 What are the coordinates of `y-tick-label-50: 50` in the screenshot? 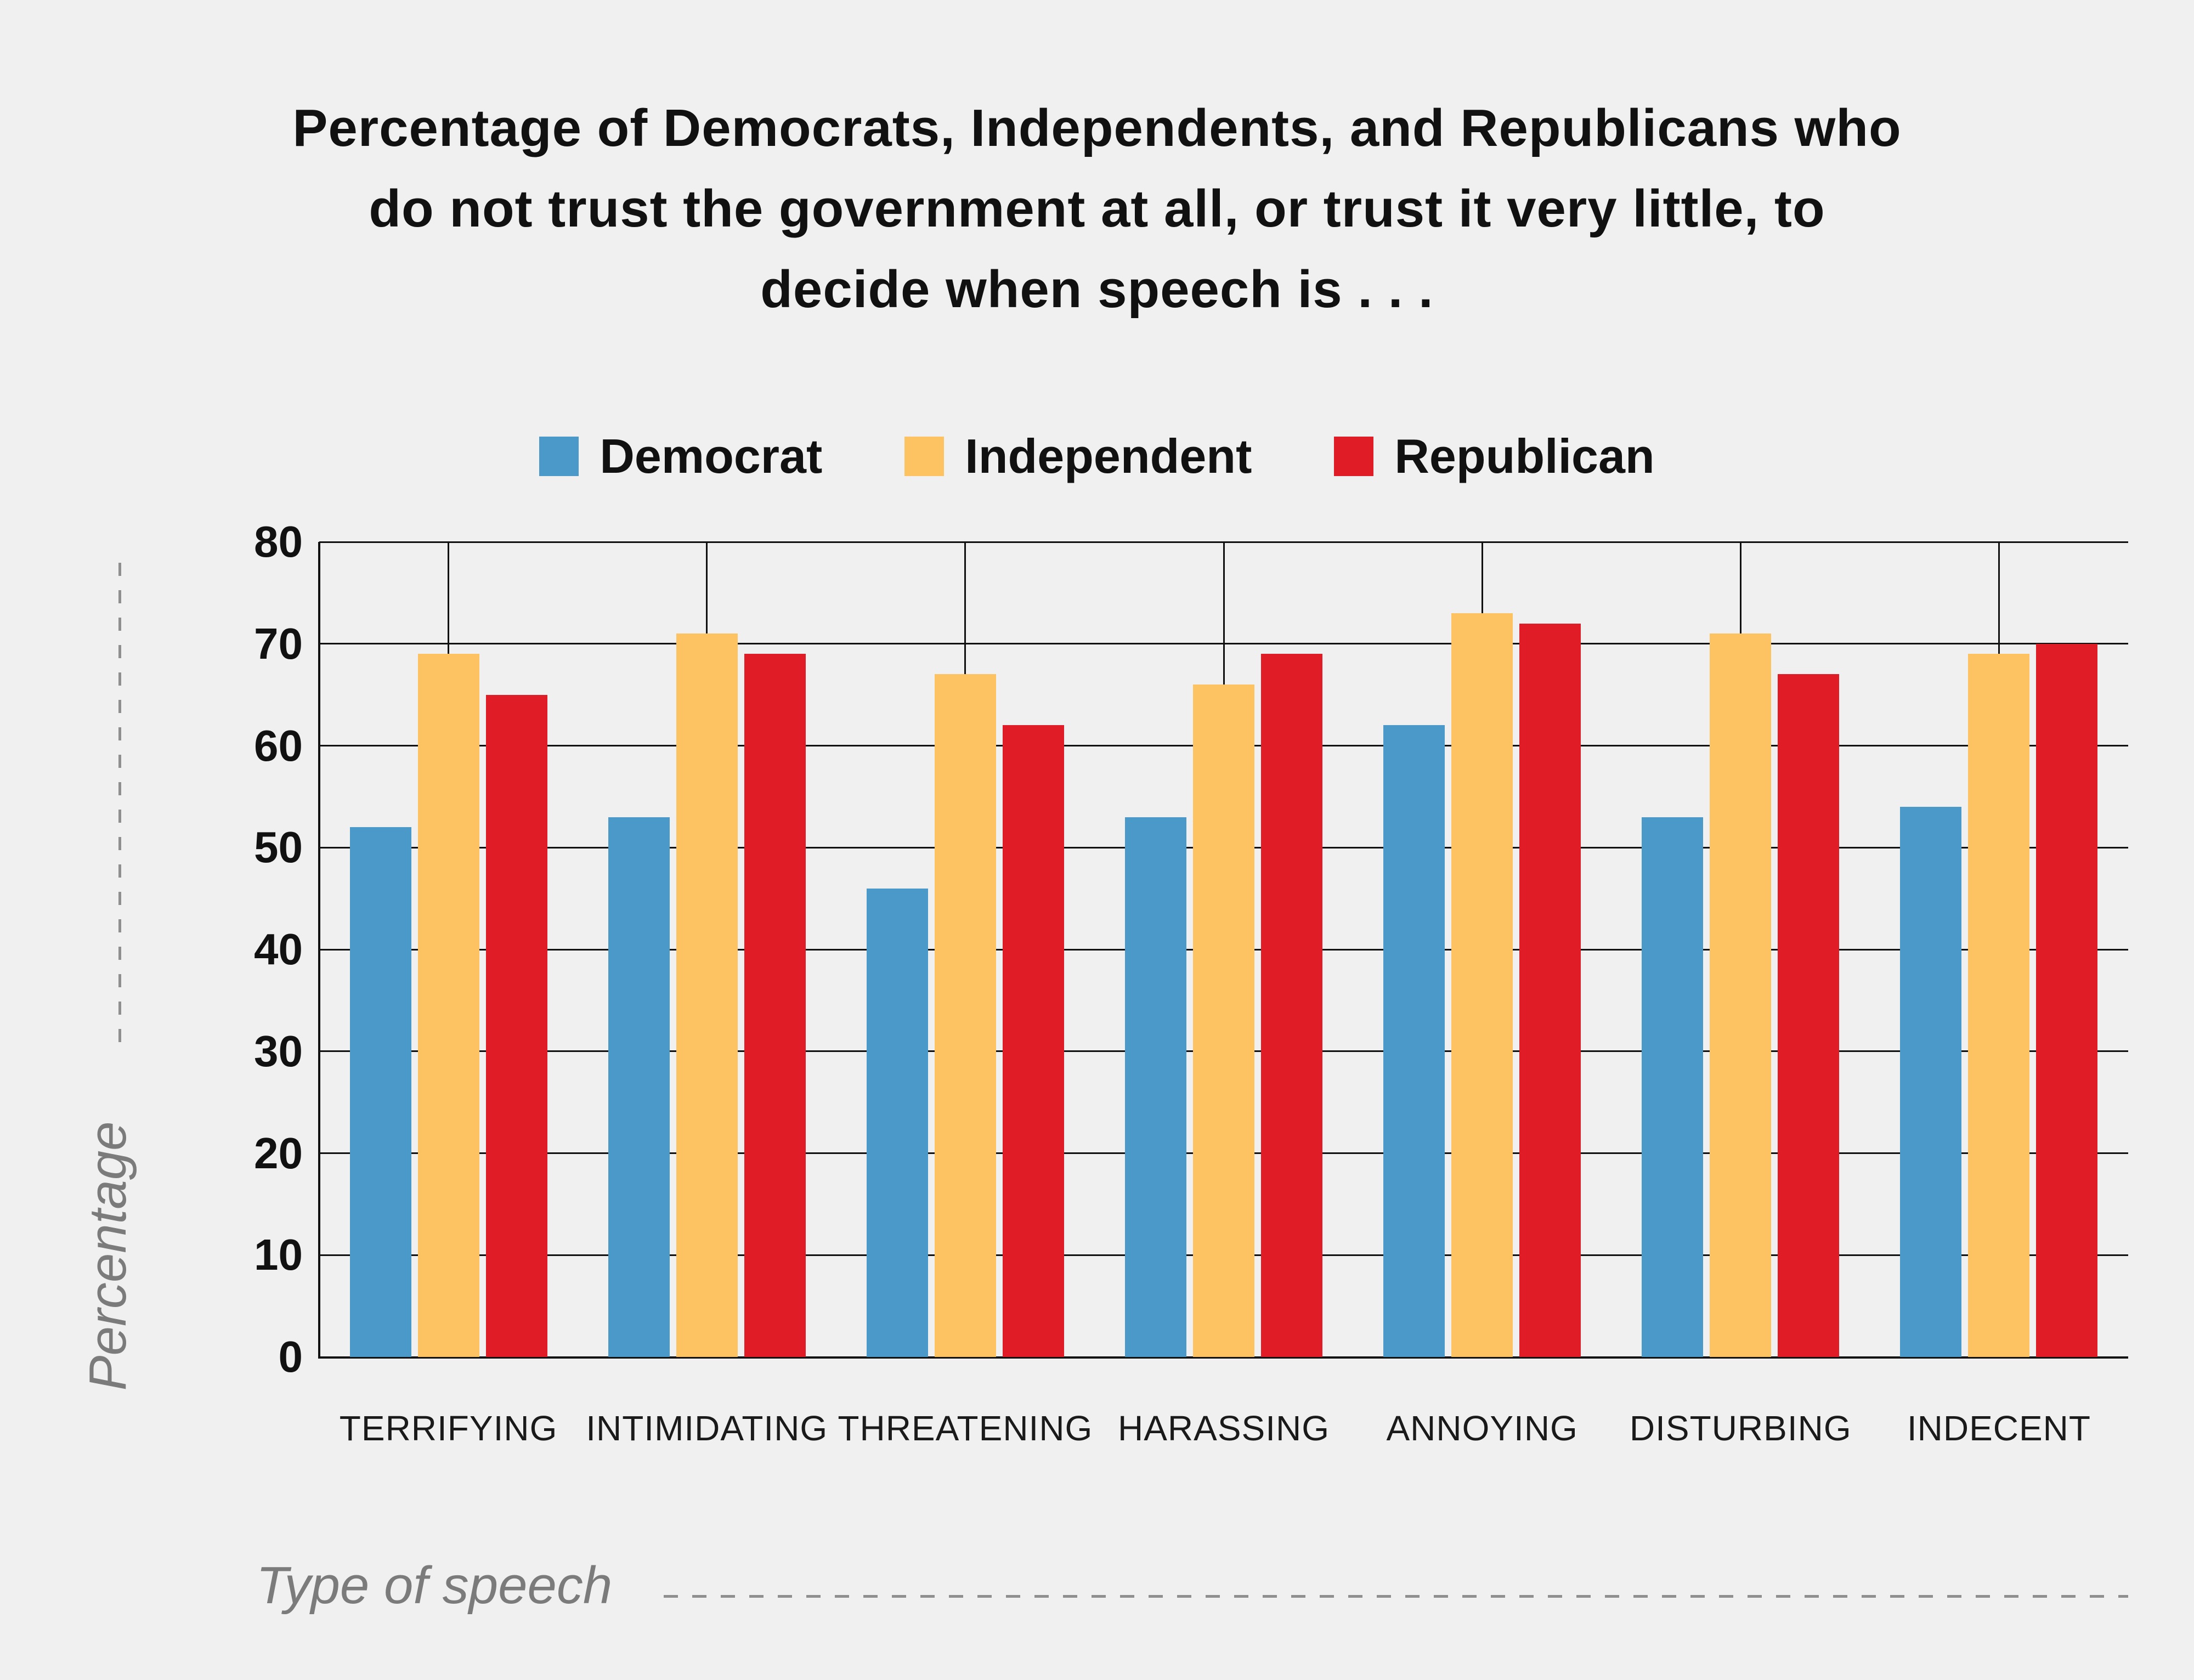 It's located at (278, 847).